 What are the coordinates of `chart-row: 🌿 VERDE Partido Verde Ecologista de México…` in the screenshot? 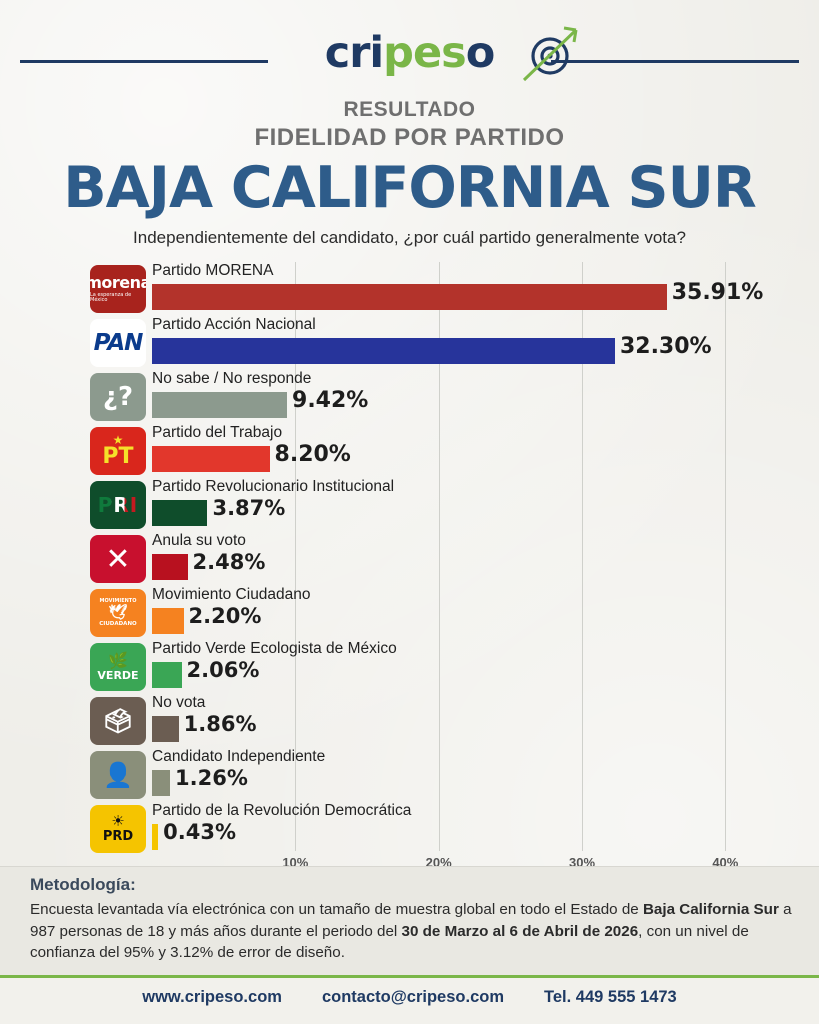 It's located at (449, 667).